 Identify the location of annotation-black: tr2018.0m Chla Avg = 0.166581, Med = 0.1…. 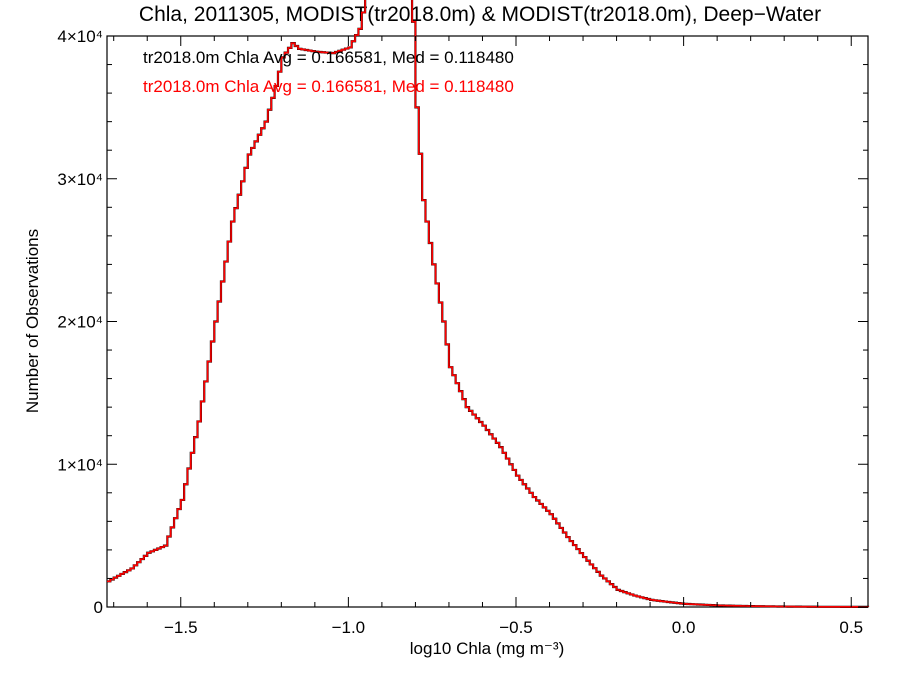
(328, 57).